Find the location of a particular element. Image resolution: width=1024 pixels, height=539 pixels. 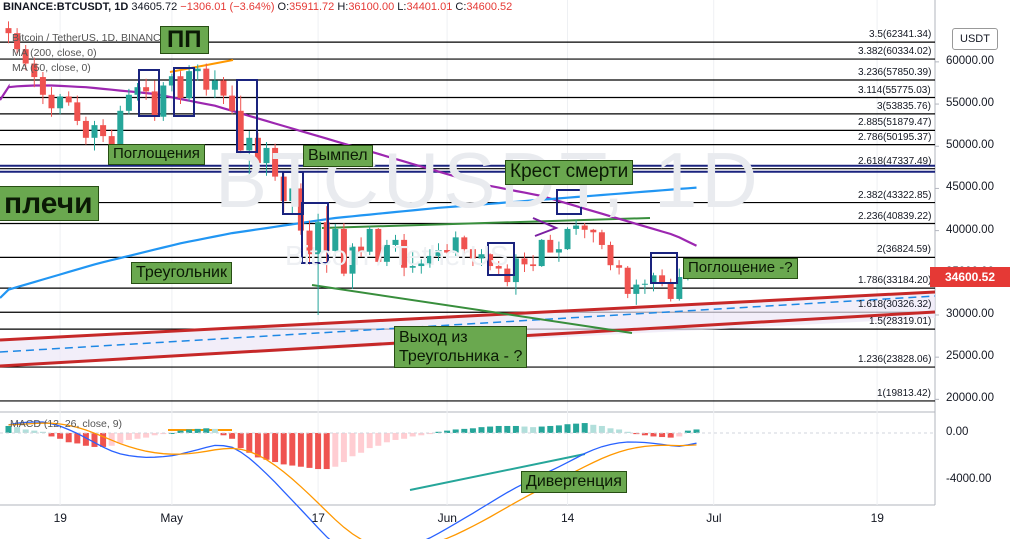

price-tick-7: 25000.00 is located at coordinates (970, 356).